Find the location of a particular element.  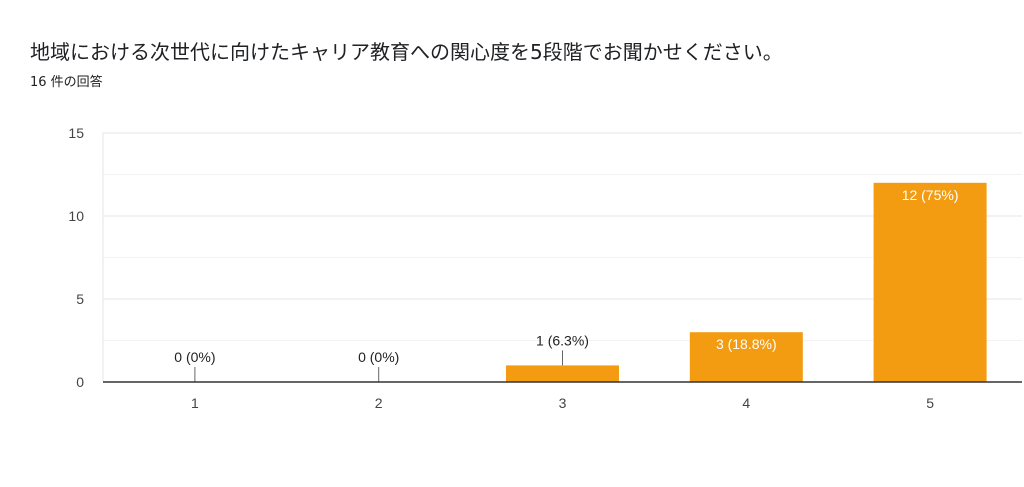

data-label: 1 (6.3%) is located at coordinates (562, 340).